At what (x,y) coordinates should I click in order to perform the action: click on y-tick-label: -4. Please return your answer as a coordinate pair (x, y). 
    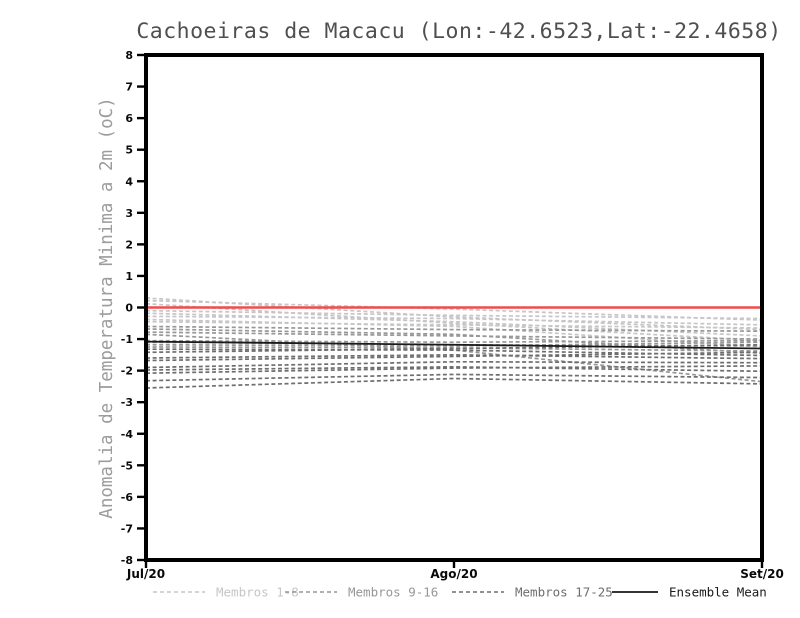
    Looking at the image, I should click on (127, 434).